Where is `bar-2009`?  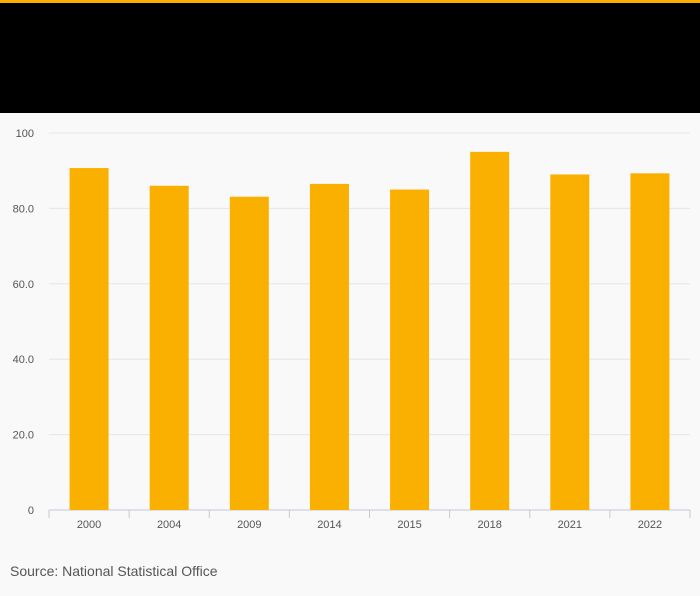 bar-2009 is located at coordinates (249, 353).